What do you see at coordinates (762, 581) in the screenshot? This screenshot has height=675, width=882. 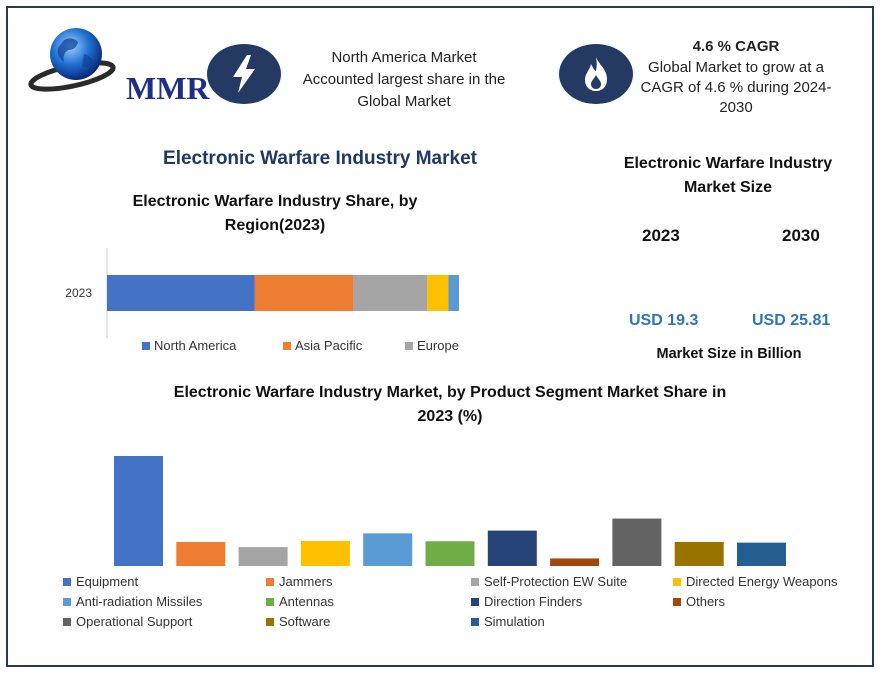 I see `segment-legend-label: Directed Energy Weapons` at bounding box center [762, 581].